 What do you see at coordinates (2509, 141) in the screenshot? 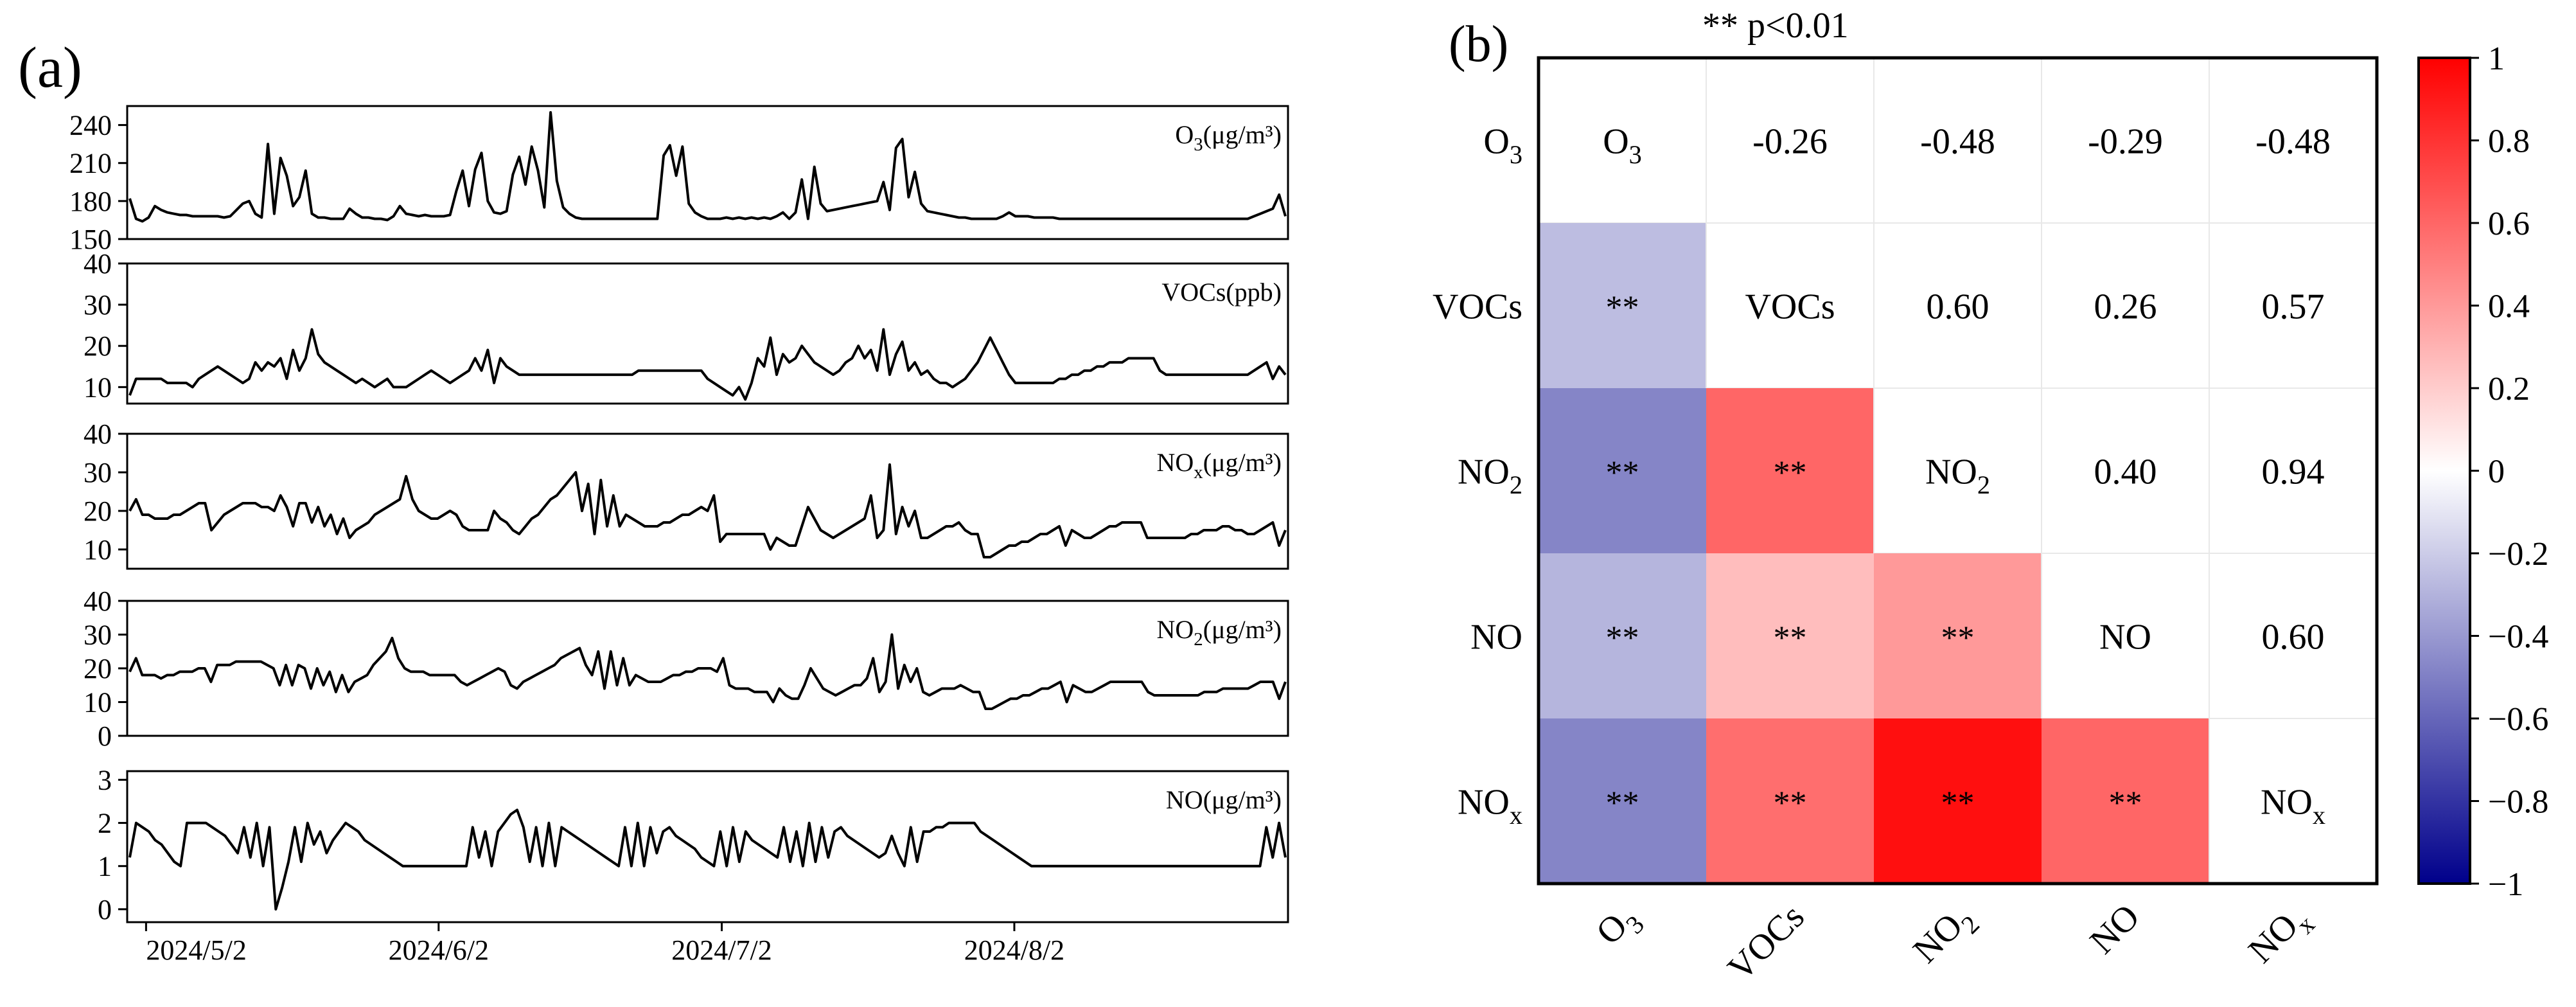
I see `colorbar-tick-label: 0.8` at bounding box center [2509, 141].